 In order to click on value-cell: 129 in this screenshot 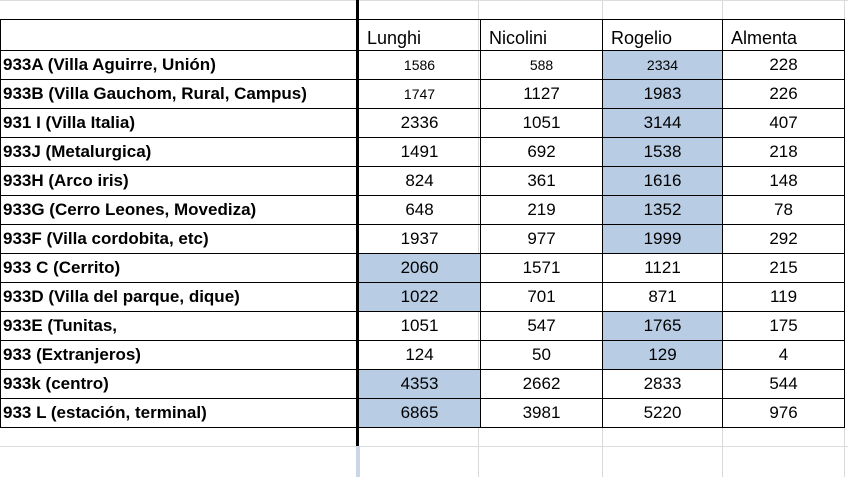, I will do `click(662, 355)`.